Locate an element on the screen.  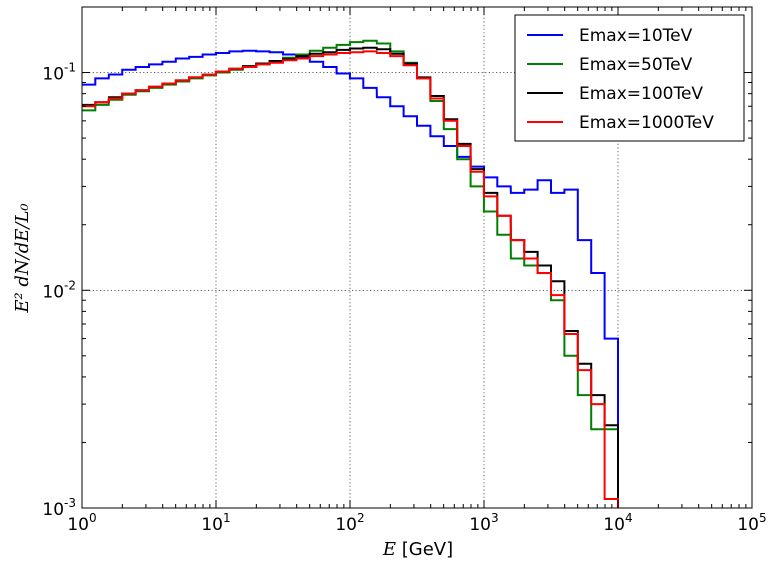
x-tick-label: 10⁰ is located at coordinates (81, 523).